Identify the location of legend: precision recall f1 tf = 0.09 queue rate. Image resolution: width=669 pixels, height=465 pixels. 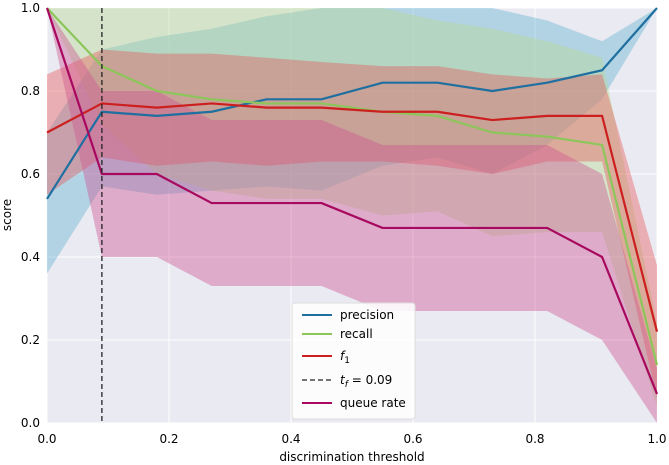
(353, 361).